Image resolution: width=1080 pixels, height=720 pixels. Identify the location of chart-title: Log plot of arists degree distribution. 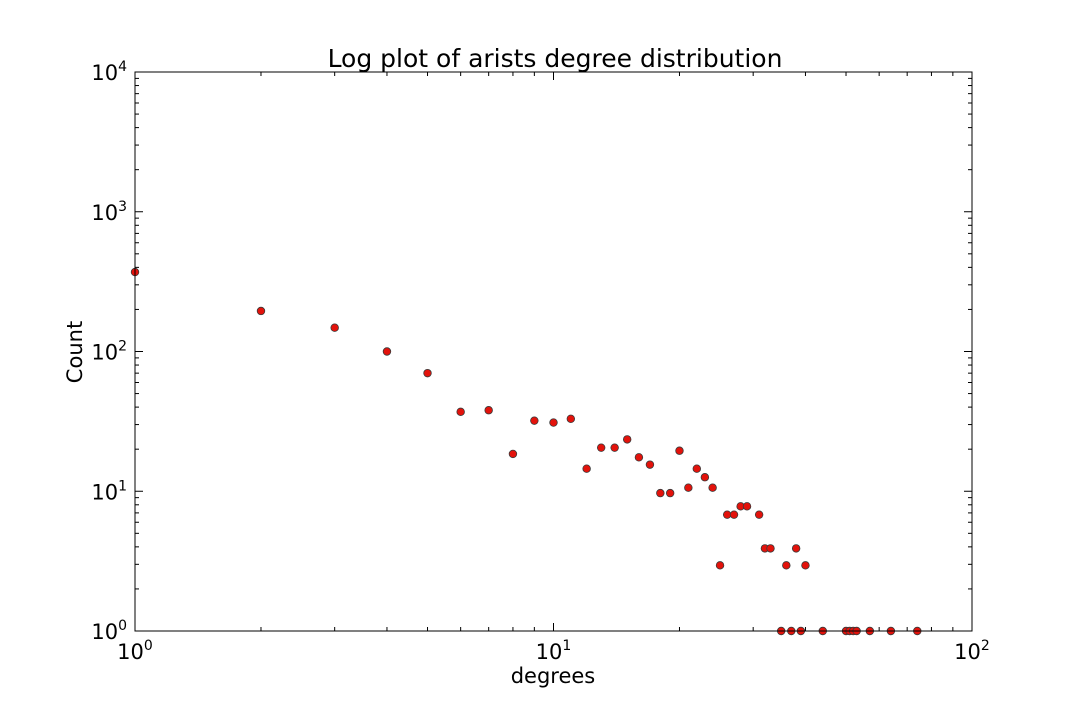
(555, 58).